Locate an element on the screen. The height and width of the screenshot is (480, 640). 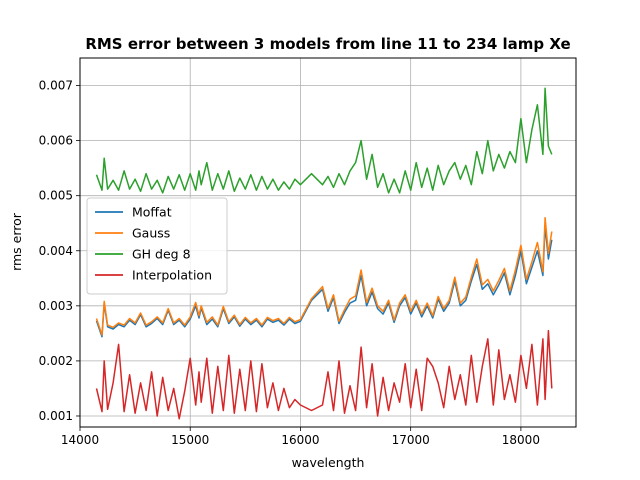
legend-frame is located at coordinates (157, 246).